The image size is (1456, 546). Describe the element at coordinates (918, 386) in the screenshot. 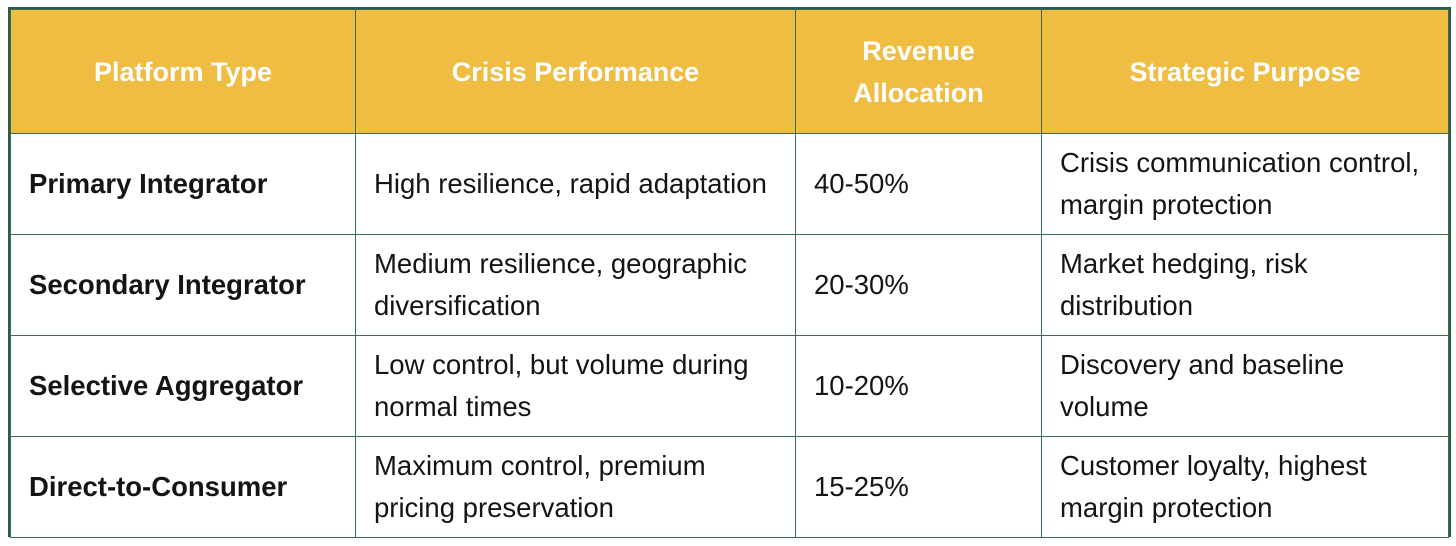

I see `revenue-allocation-cell: 10-20%` at that location.